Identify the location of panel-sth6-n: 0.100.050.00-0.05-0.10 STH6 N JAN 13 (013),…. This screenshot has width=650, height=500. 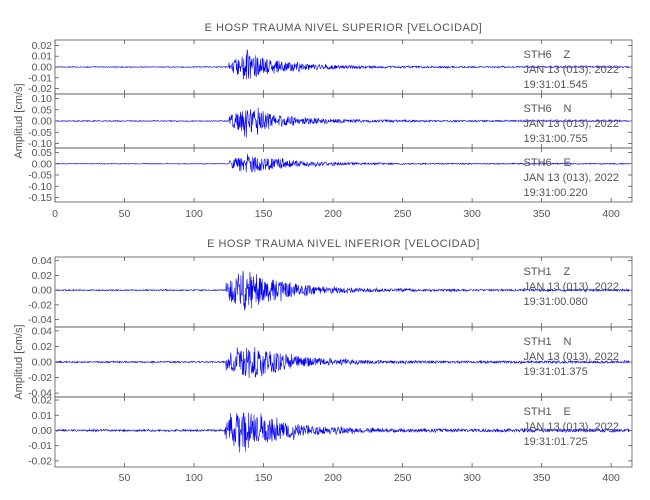
(330, 121).